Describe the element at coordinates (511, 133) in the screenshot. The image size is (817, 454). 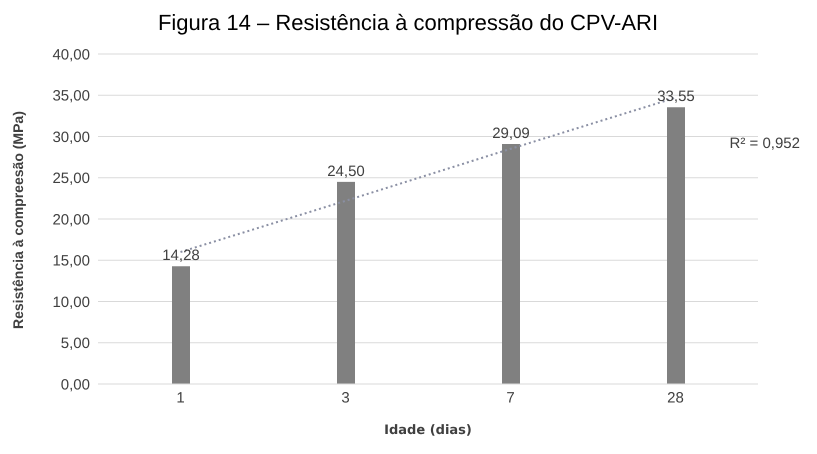
I see `data-label: 29,09` at that location.